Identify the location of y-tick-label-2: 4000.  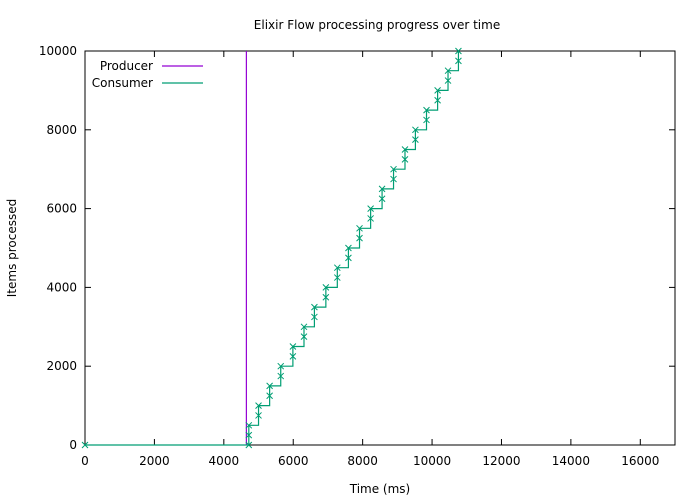
(61, 287).